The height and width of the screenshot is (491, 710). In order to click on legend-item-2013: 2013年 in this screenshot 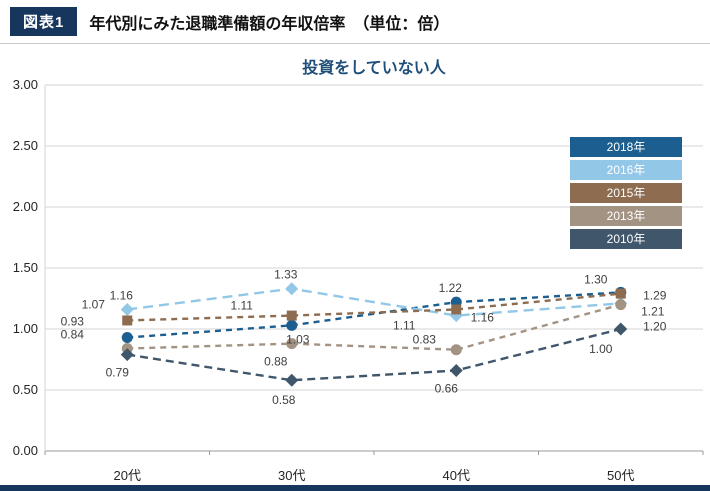, I will do `click(626, 216)`.